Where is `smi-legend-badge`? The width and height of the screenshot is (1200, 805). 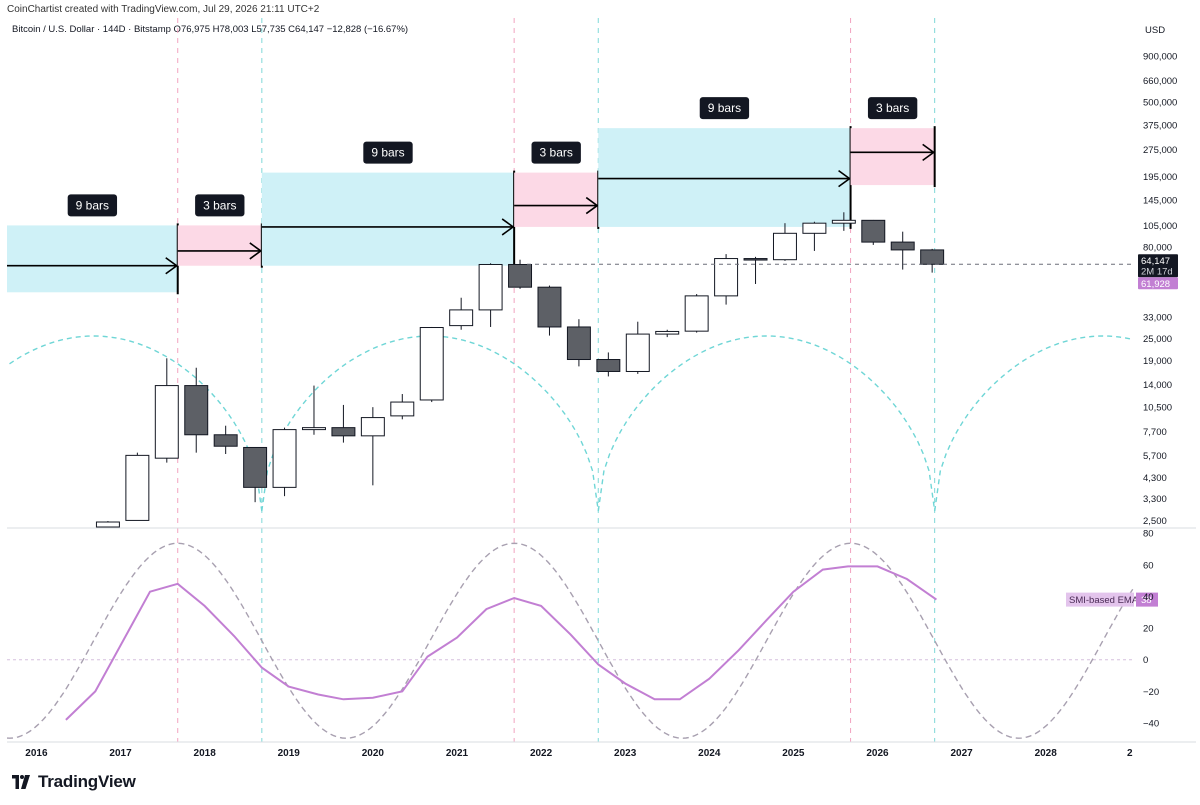 smi-legend-badge is located at coordinates (1100, 599).